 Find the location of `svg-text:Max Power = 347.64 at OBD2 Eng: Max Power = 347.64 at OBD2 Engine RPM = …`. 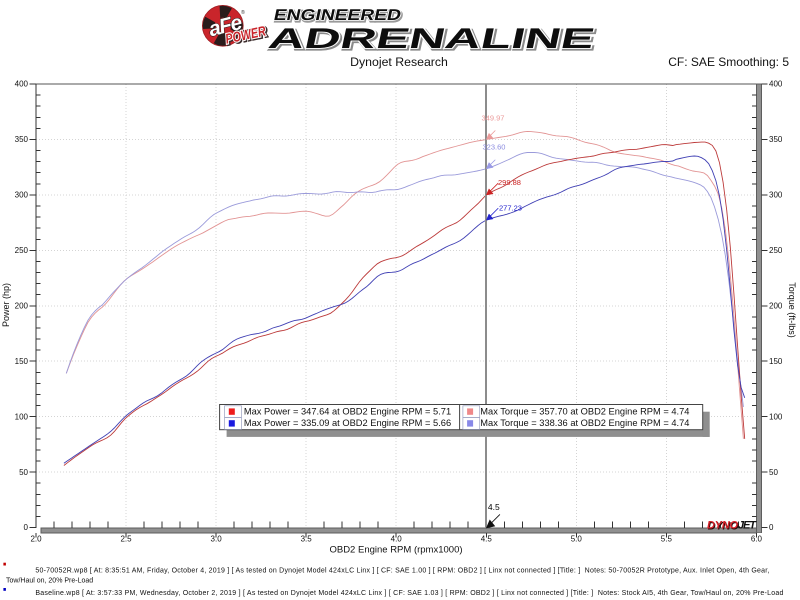

svg-text:Max Power = 347.64 at OBD2 Eng: Max Power = 347.64 at OBD2 Engine RPM = … is located at coordinates (347, 411).